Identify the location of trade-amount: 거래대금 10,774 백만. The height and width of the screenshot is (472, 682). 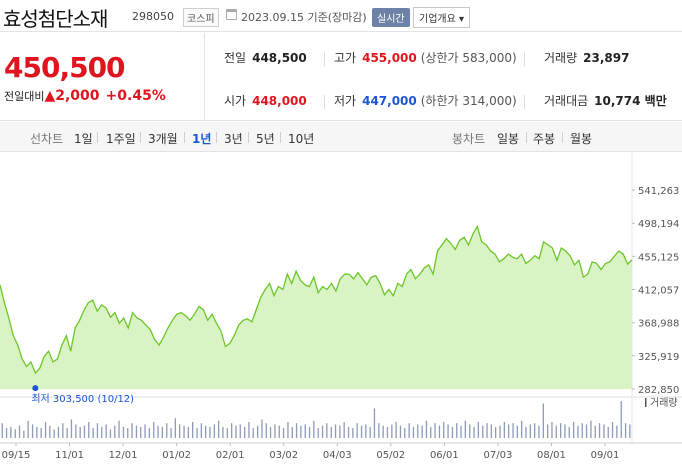
(605, 101).